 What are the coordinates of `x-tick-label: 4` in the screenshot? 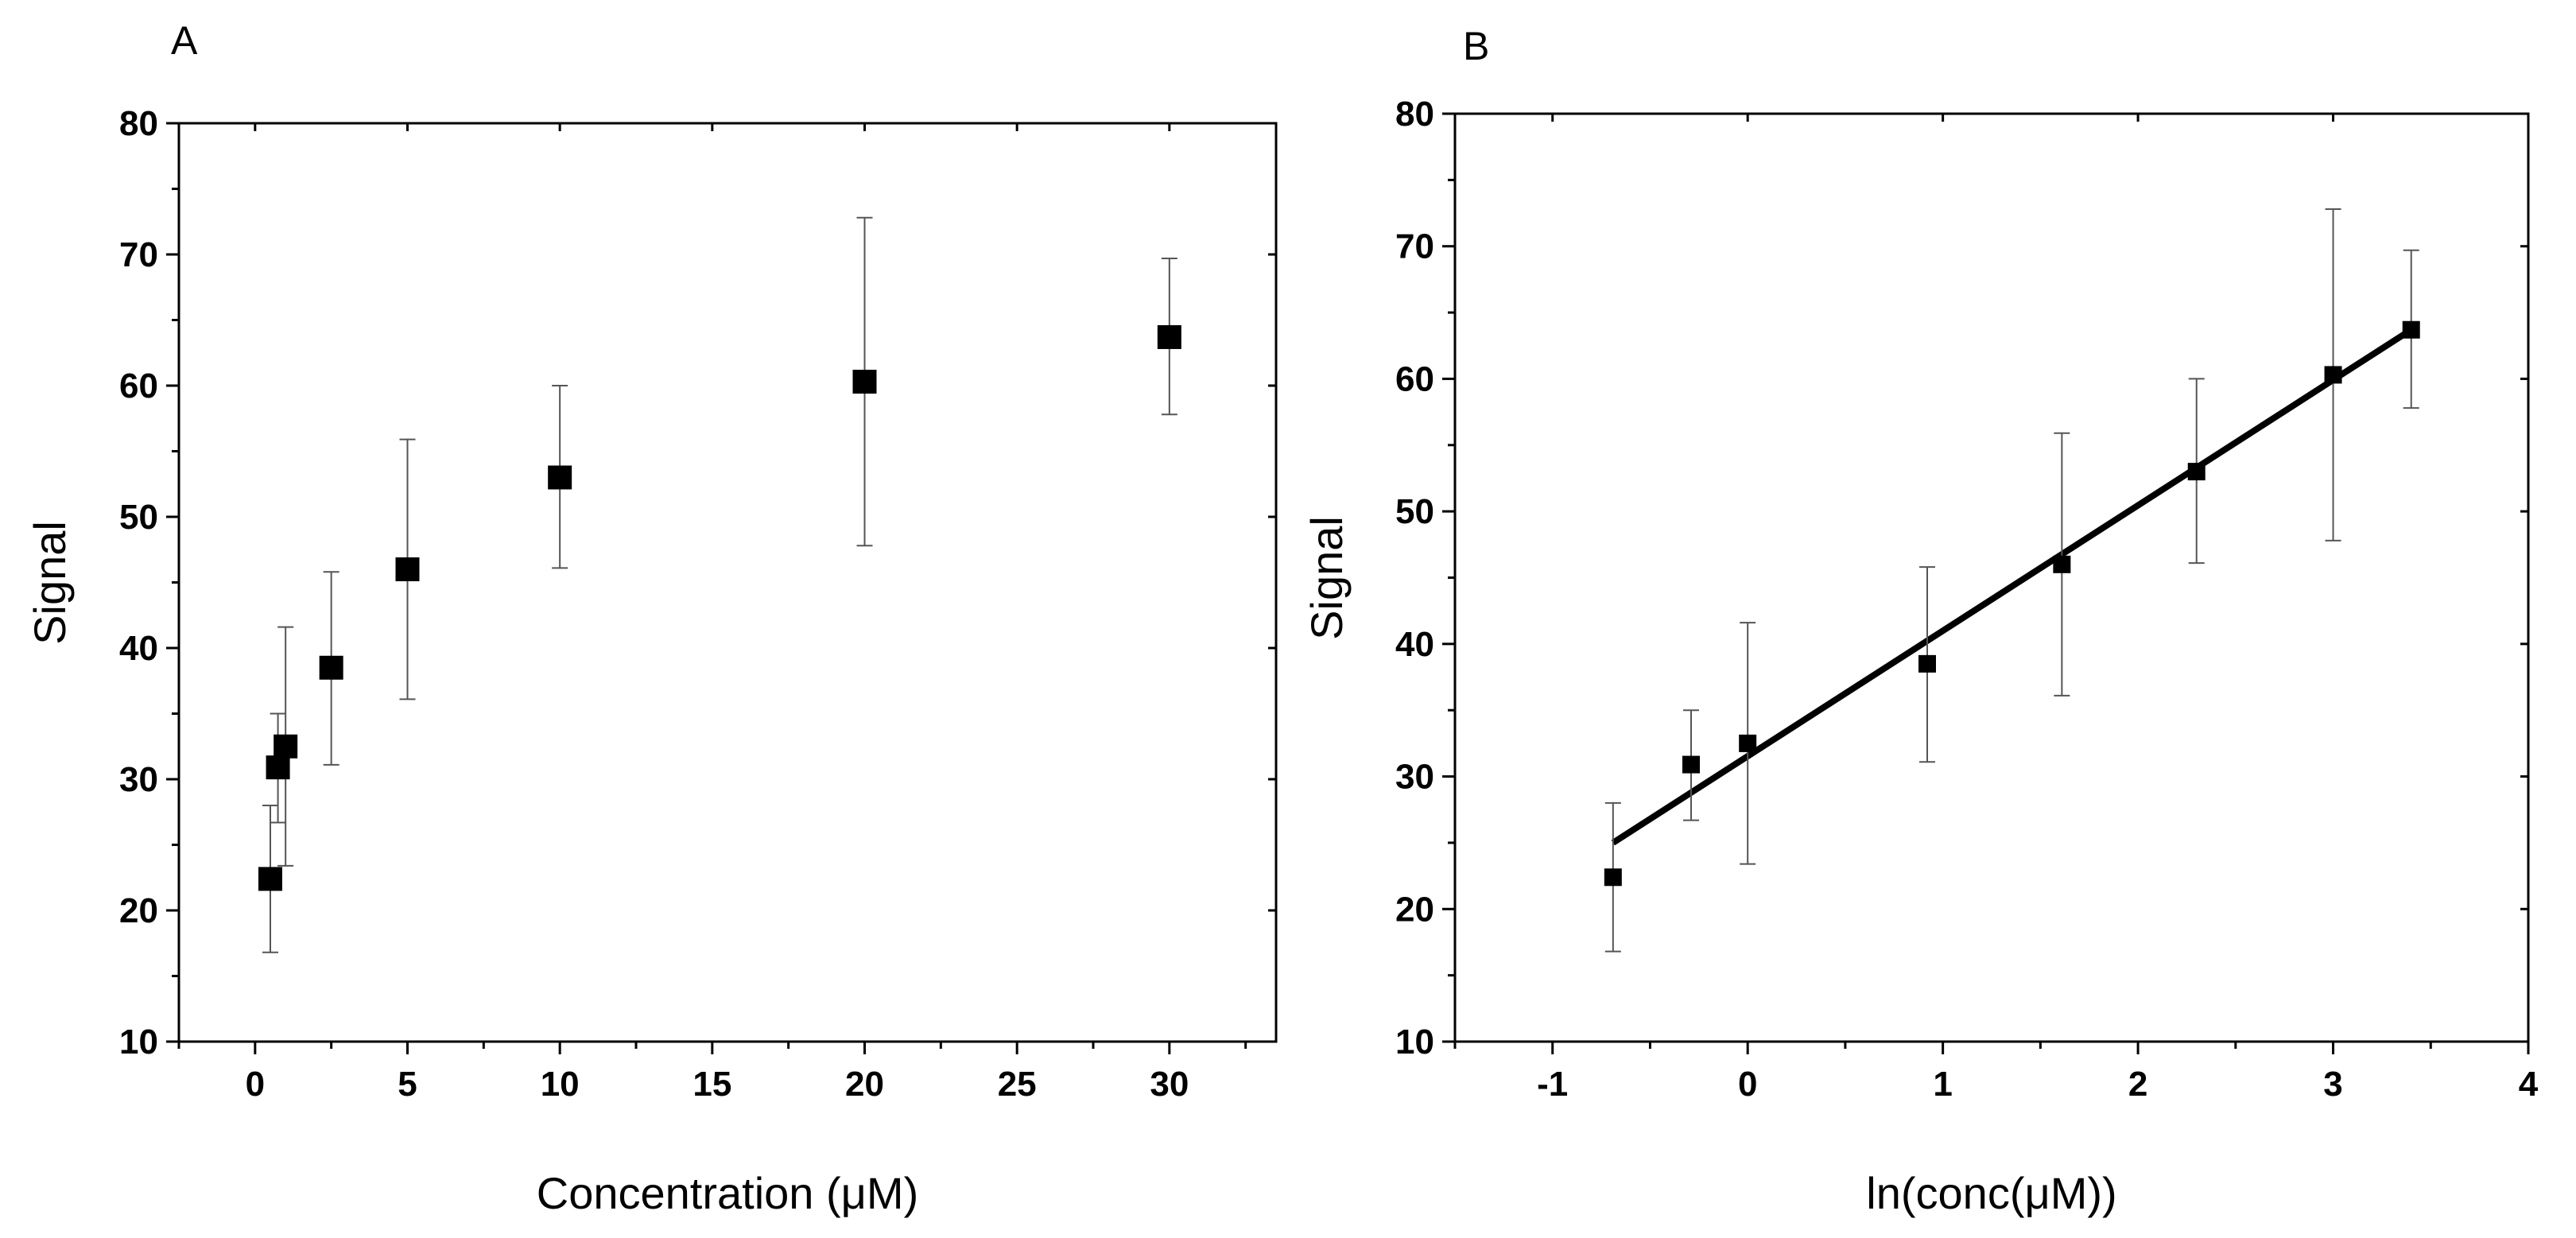 It's located at (2529, 1084).